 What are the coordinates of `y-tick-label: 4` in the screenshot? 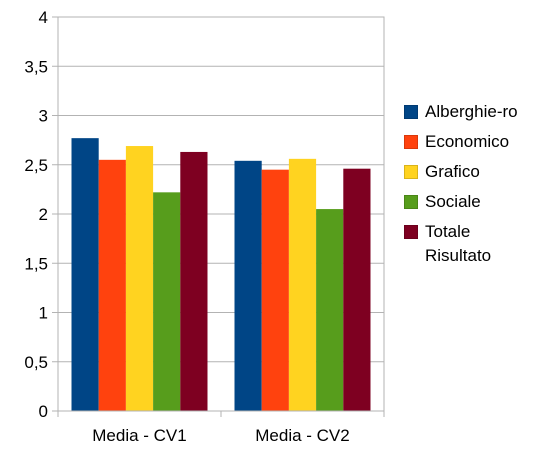 It's located at (43, 17).